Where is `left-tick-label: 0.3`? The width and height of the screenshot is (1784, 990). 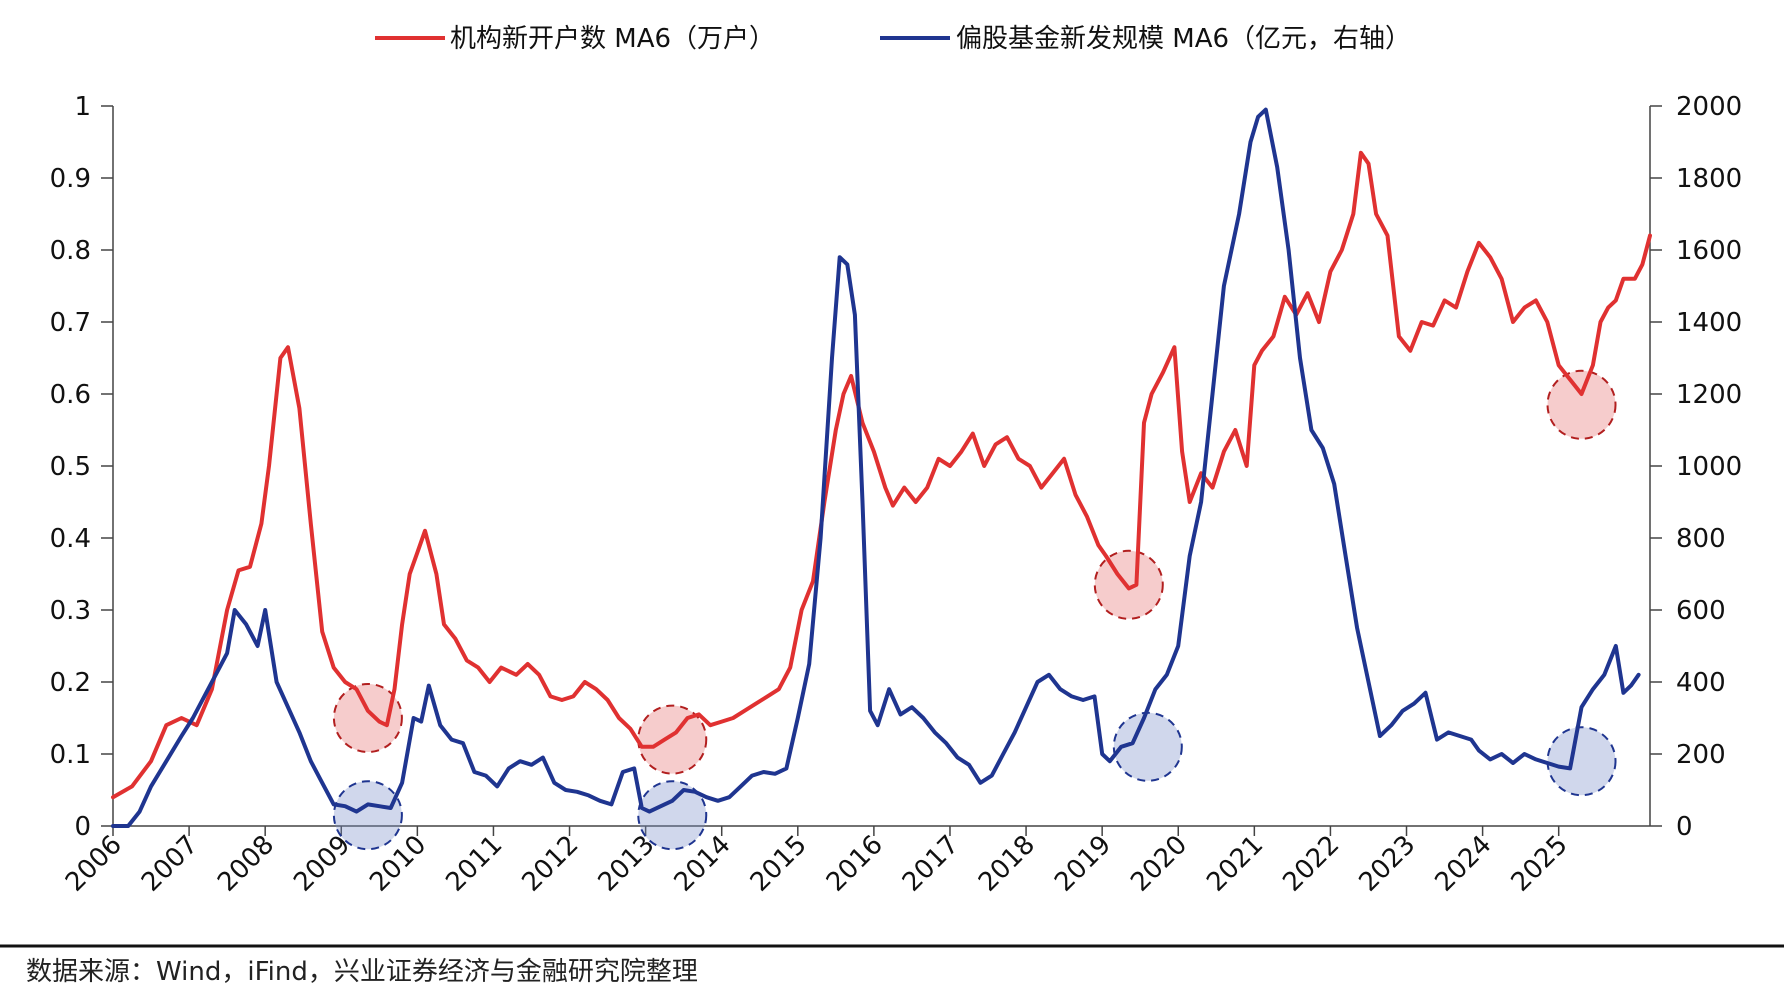
left-tick-label: 0.3 is located at coordinates (70, 611).